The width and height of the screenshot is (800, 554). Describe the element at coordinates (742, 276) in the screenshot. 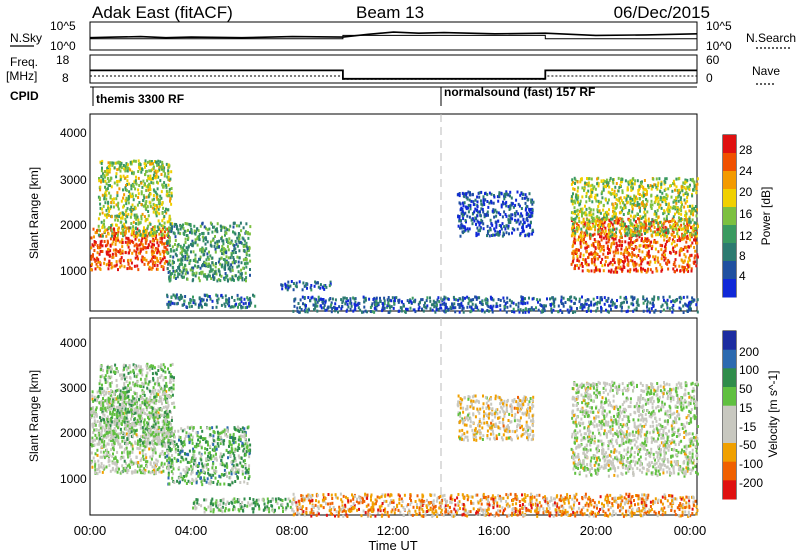

I see `power-cbar-tick-4: 4` at that location.